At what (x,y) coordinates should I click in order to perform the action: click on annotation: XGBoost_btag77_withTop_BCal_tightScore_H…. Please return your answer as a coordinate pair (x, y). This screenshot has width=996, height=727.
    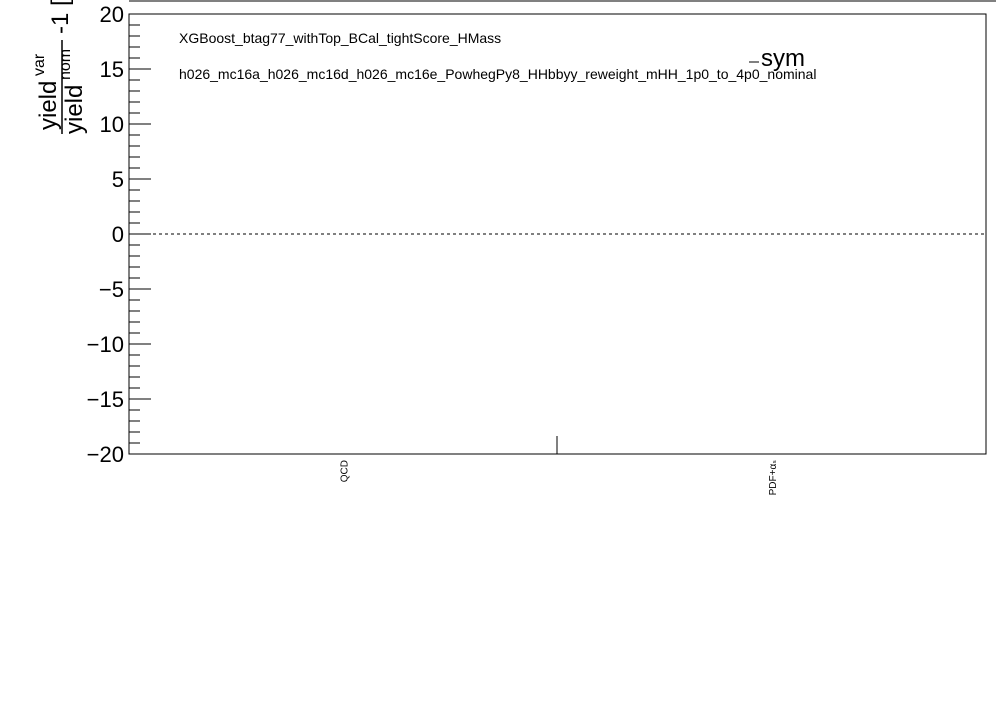
    Looking at the image, I should click on (340, 38).